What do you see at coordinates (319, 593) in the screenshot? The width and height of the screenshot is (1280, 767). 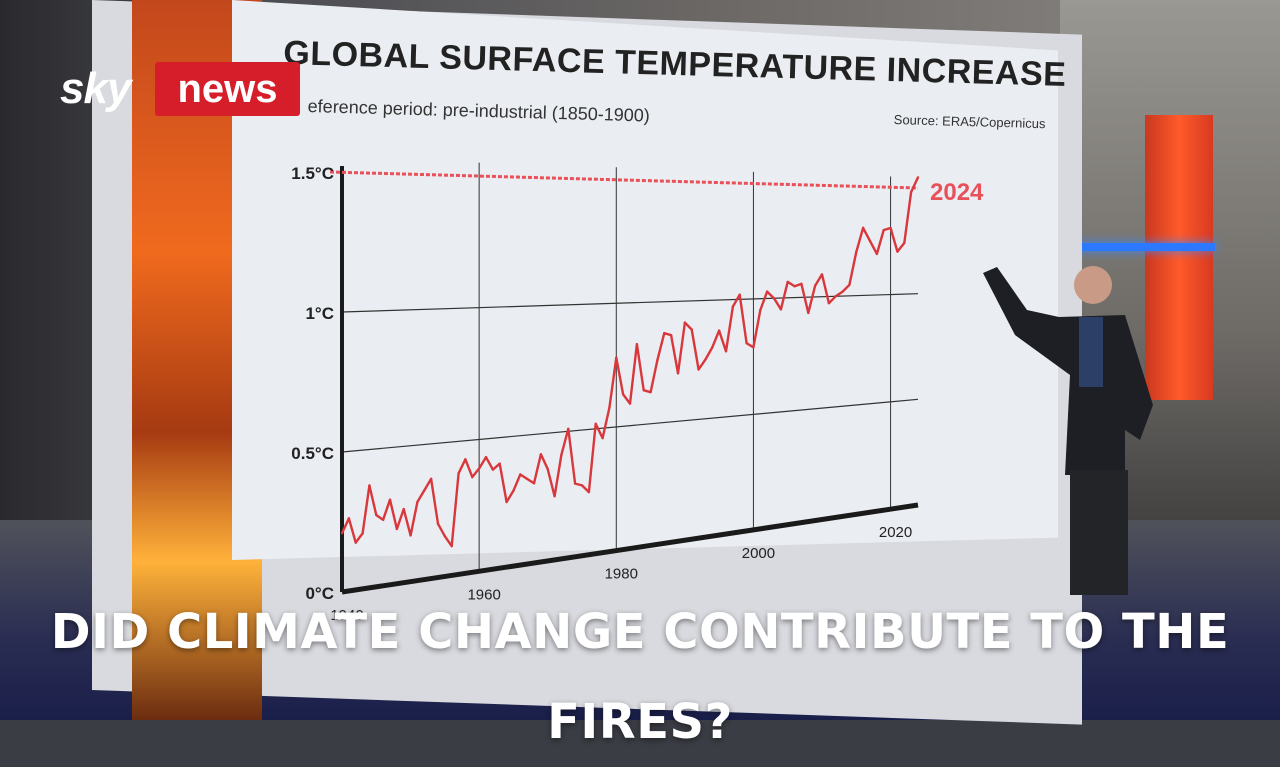 I see `y-tick-label: 0°C` at bounding box center [319, 593].